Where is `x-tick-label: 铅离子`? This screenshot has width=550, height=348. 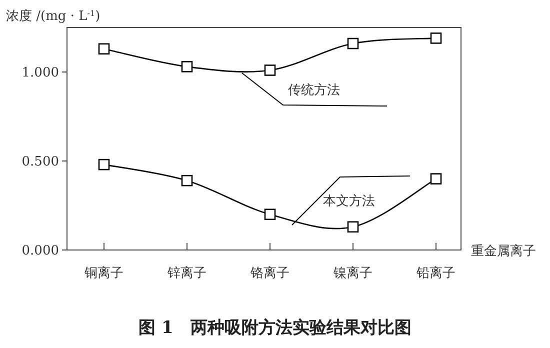 x-tick-label: 铅离子 is located at coordinates (436, 273).